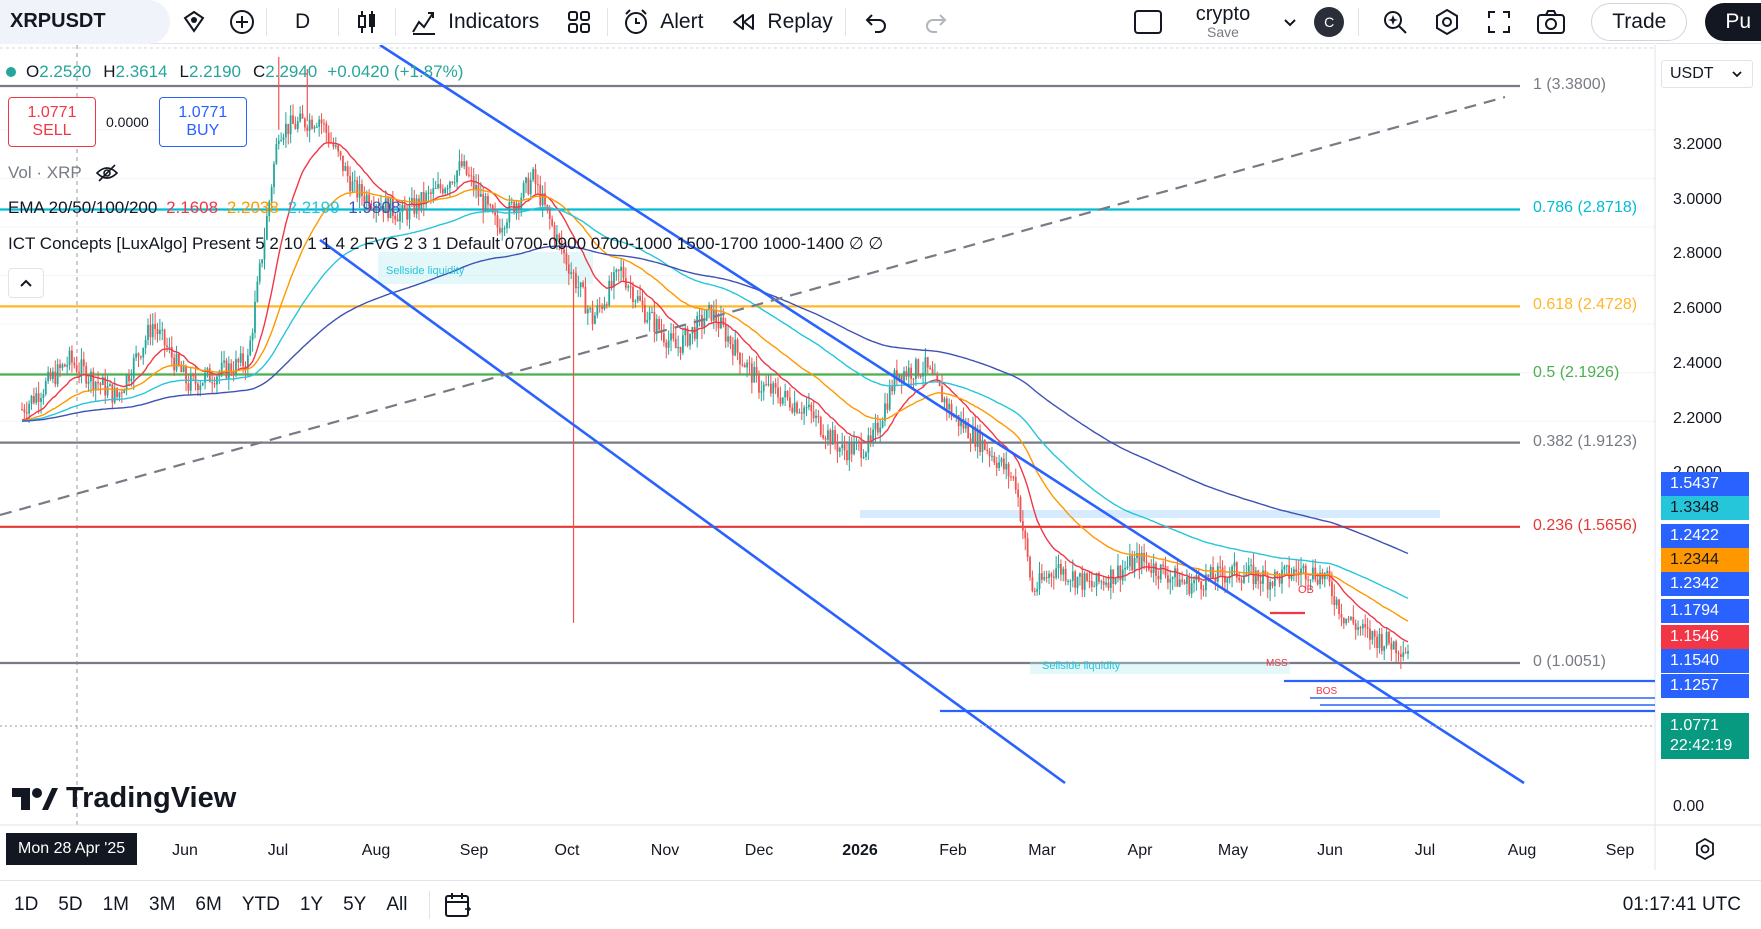 The width and height of the screenshot is (1761, 929). Describe the element at coordinates (162, 904) in the screenshot. I see `range-button-3m: 3M` at that location.